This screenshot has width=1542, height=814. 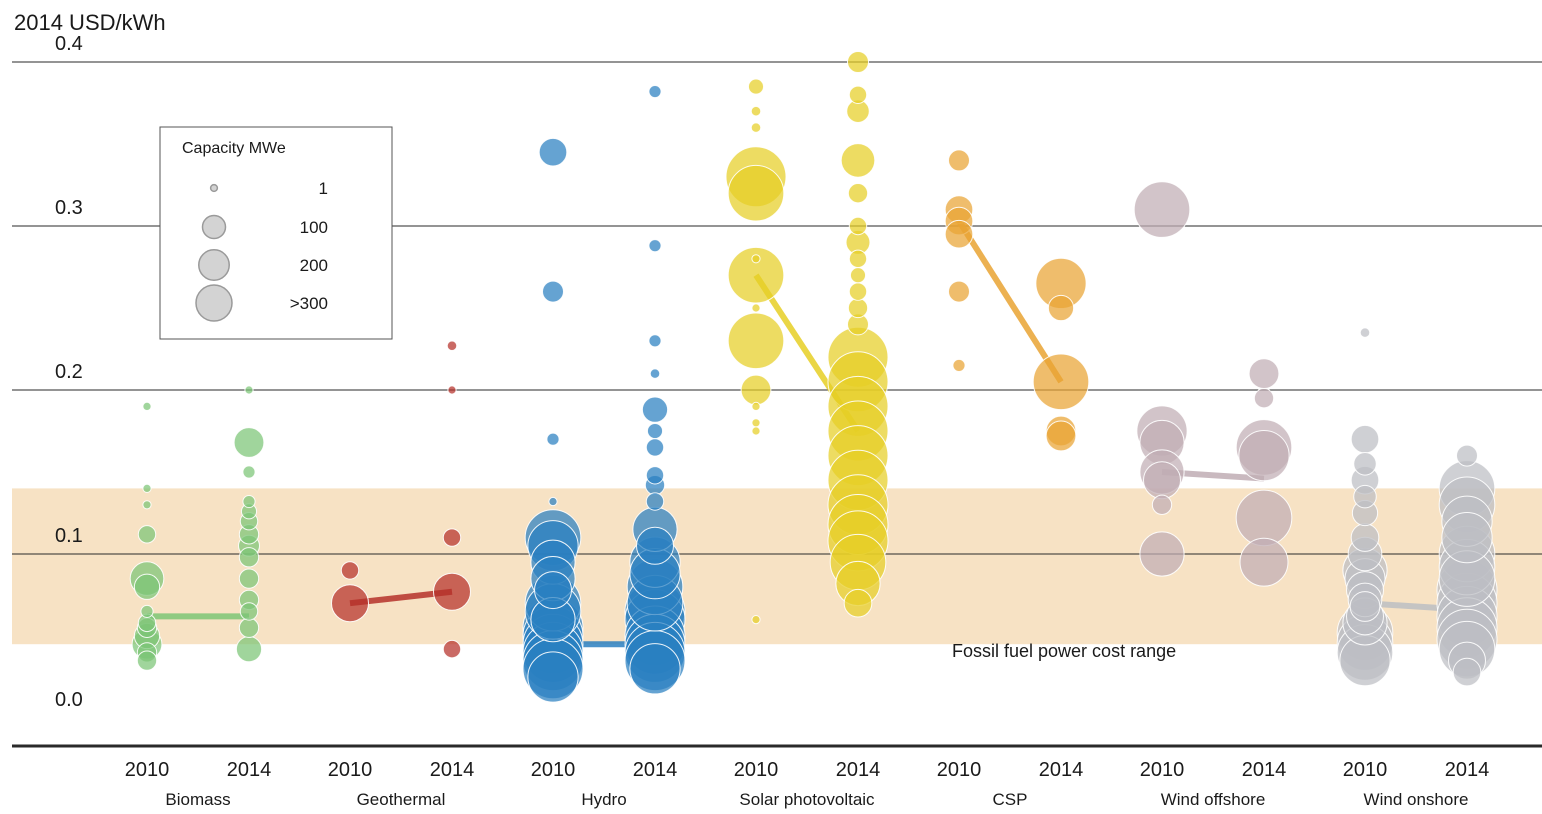 What do you see at coordinates (314, 227) in the screenshot?
I see `legend-label: 100` at bounding box center [314, 227].